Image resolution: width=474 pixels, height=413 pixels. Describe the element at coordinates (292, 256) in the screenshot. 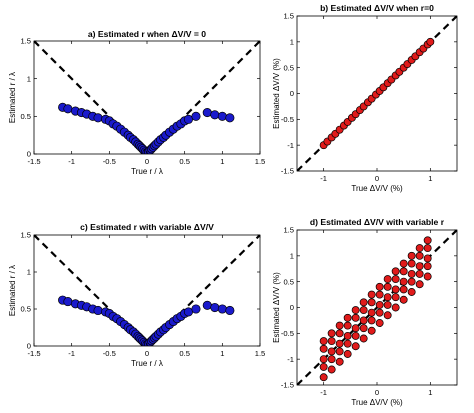

I see `y-tick-label-d: 1` at that location.